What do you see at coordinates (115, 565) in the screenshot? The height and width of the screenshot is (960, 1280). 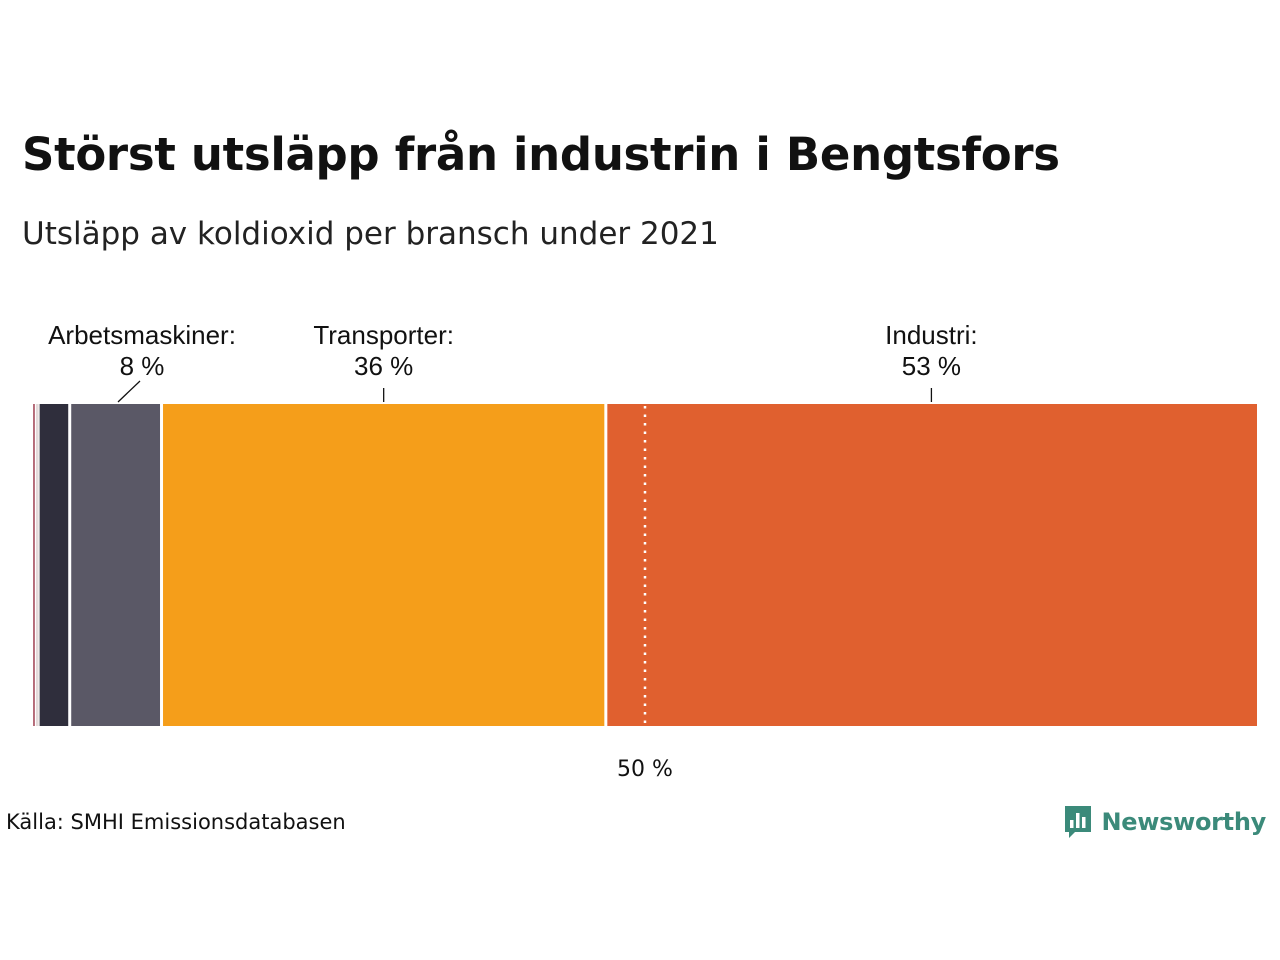 I see `bar-segment-arbetsmaskiner` at bounding box center [115, 565].